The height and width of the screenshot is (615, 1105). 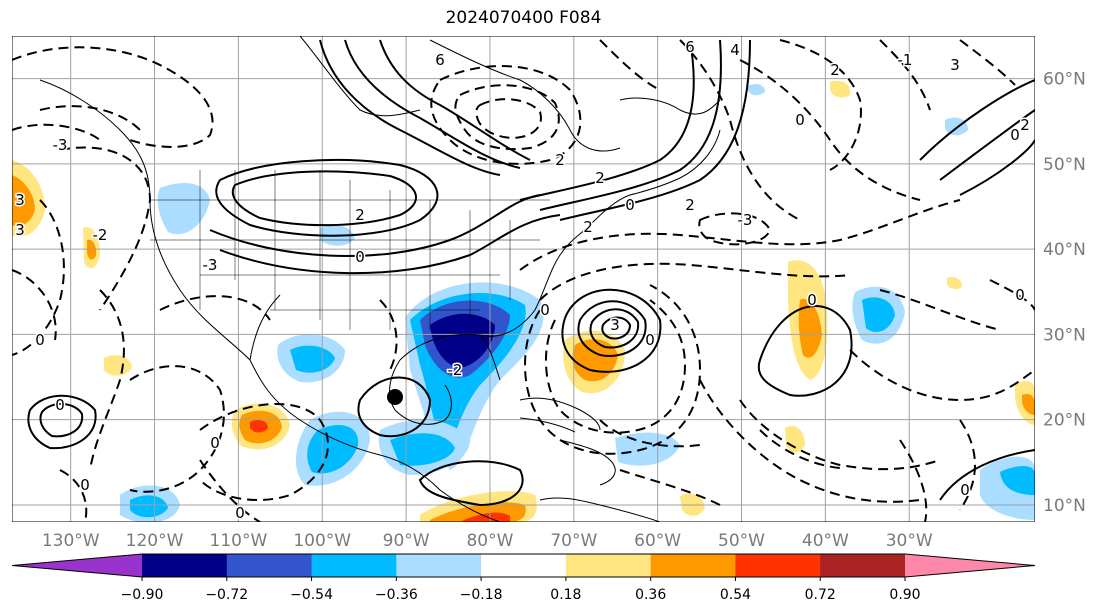 I want to click on lat-tick-label: 50°N, so click(x=1064, y=165).